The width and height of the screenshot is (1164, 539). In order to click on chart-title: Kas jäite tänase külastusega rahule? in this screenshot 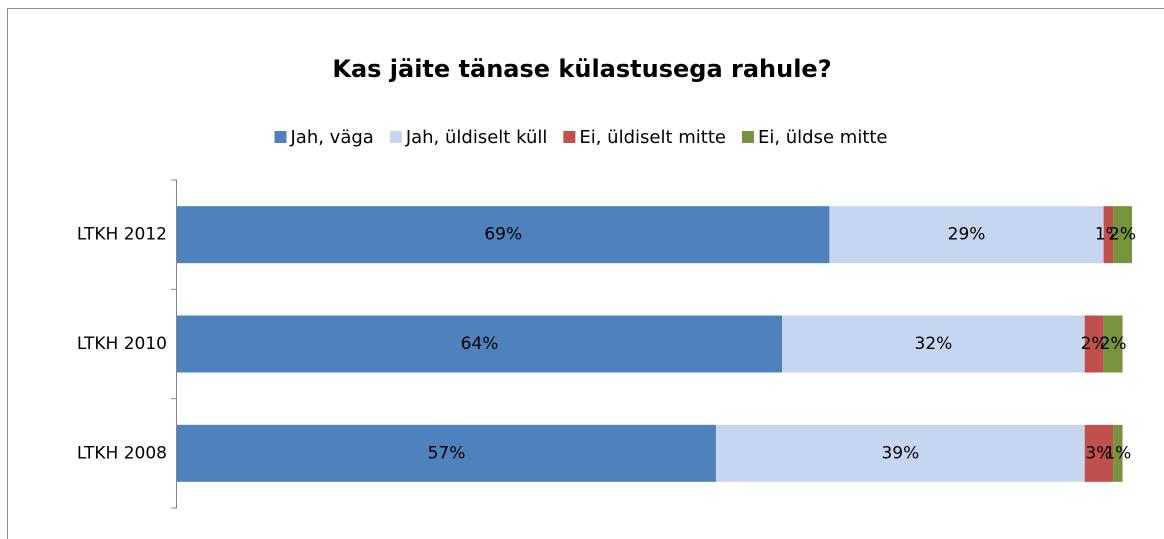, I will do `click(581, 69)`.